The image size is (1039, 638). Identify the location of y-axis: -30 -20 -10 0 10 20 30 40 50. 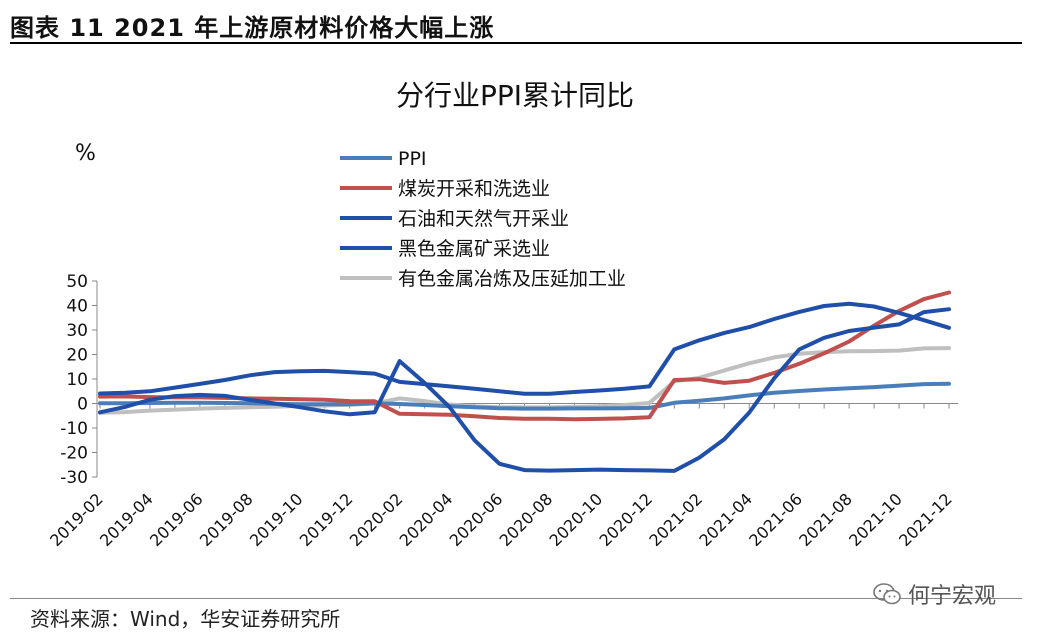
(79, 380).